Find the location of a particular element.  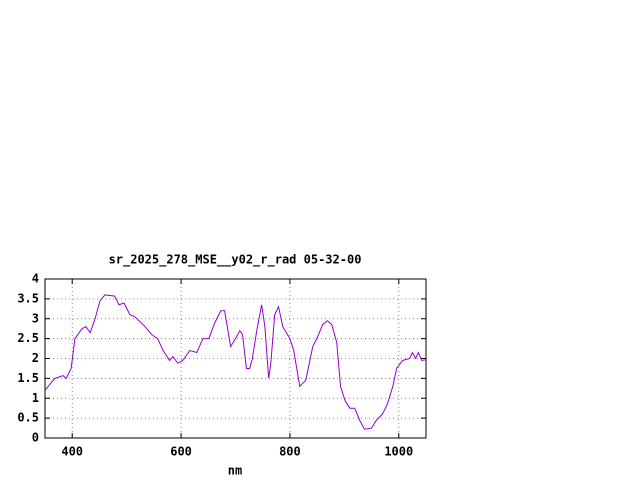

chart-title: sr_2025_278_MSE__y02_r_rad 05-32-00 is located at coordinates (235, 260).